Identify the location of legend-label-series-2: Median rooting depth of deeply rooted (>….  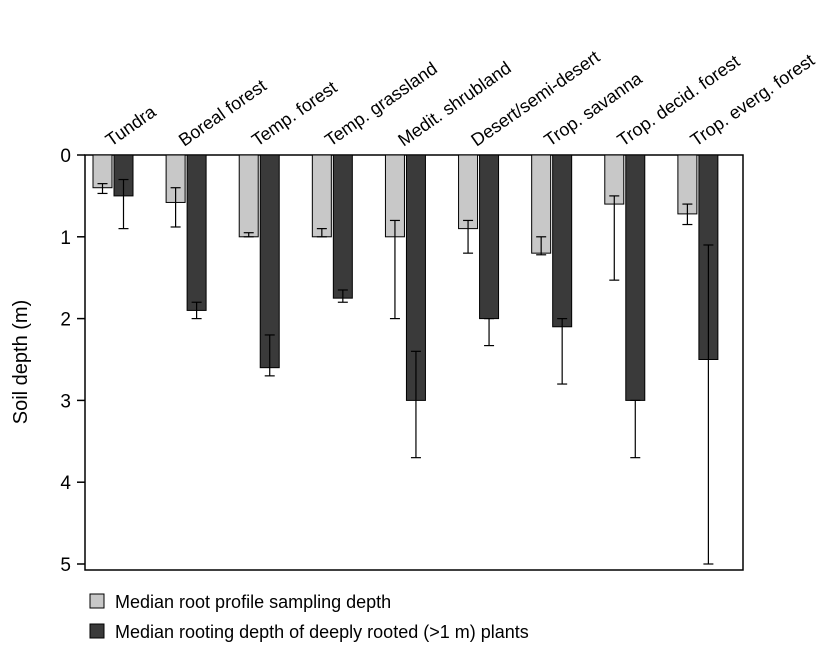
(322, 632).